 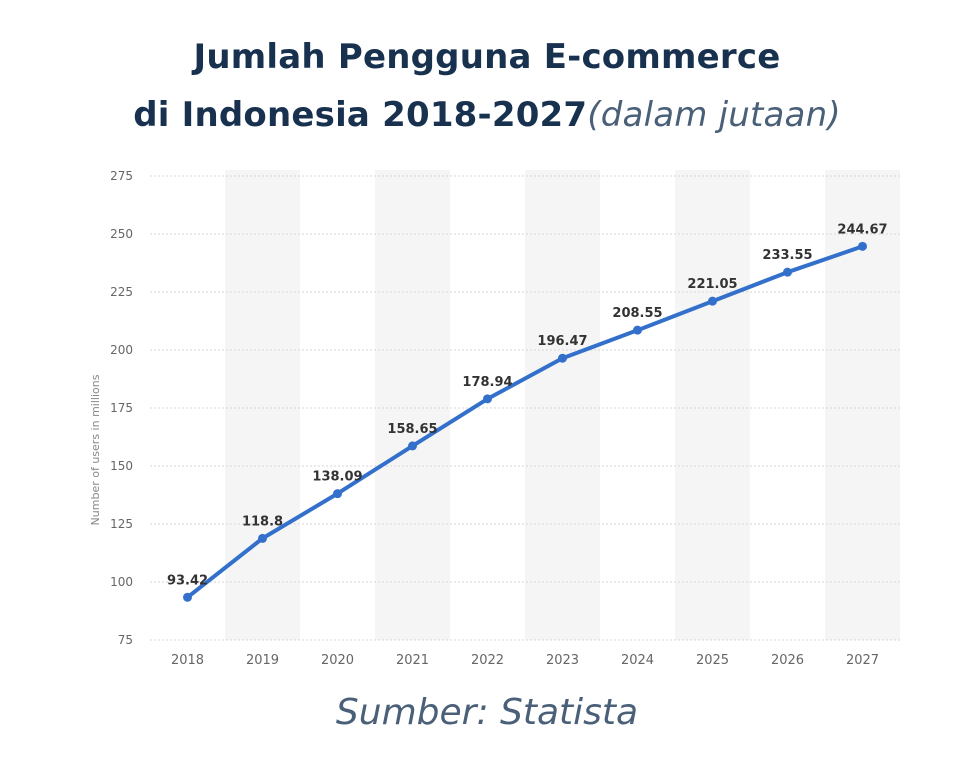 I want to click on title-text: di Indonesia 2018-2027, so click(x=360, y=115).